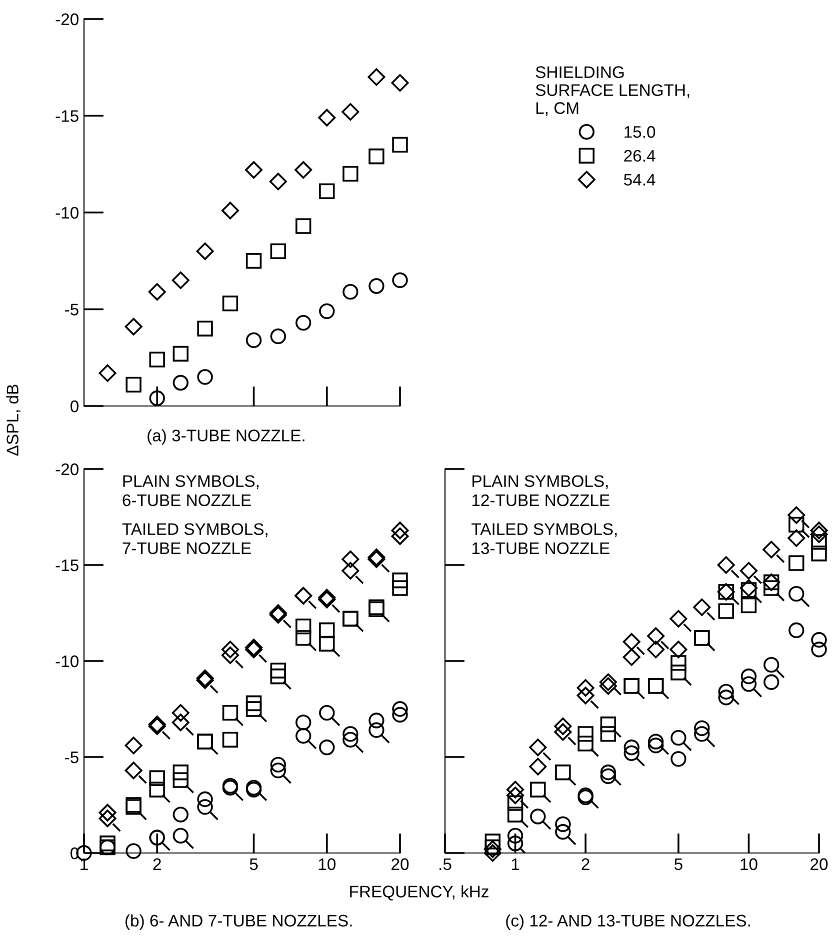 The height and width of the screenshot is (952, 838). Describe the element at coordinates (541, 490) in the screenshot. I see `annotation: PLAIN SYMBOLS, 12-TUBE NOZZLE` at that location.